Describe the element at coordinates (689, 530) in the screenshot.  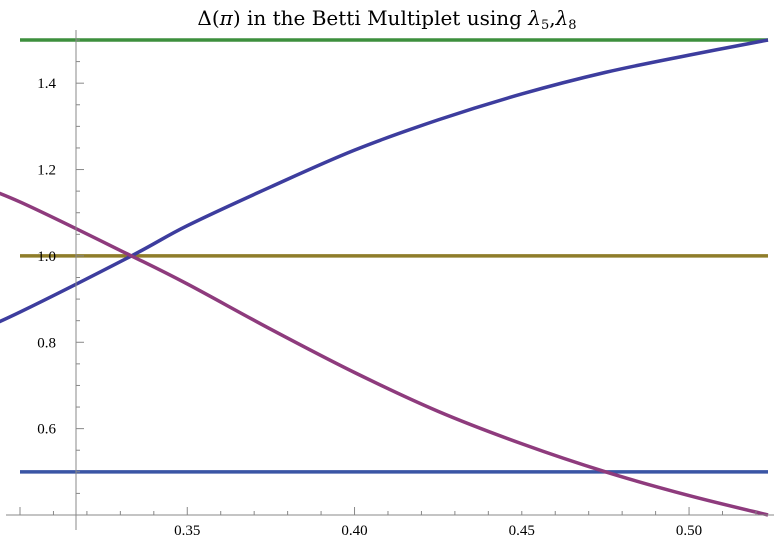
I see `x-tick-label: 0.50` at that location.